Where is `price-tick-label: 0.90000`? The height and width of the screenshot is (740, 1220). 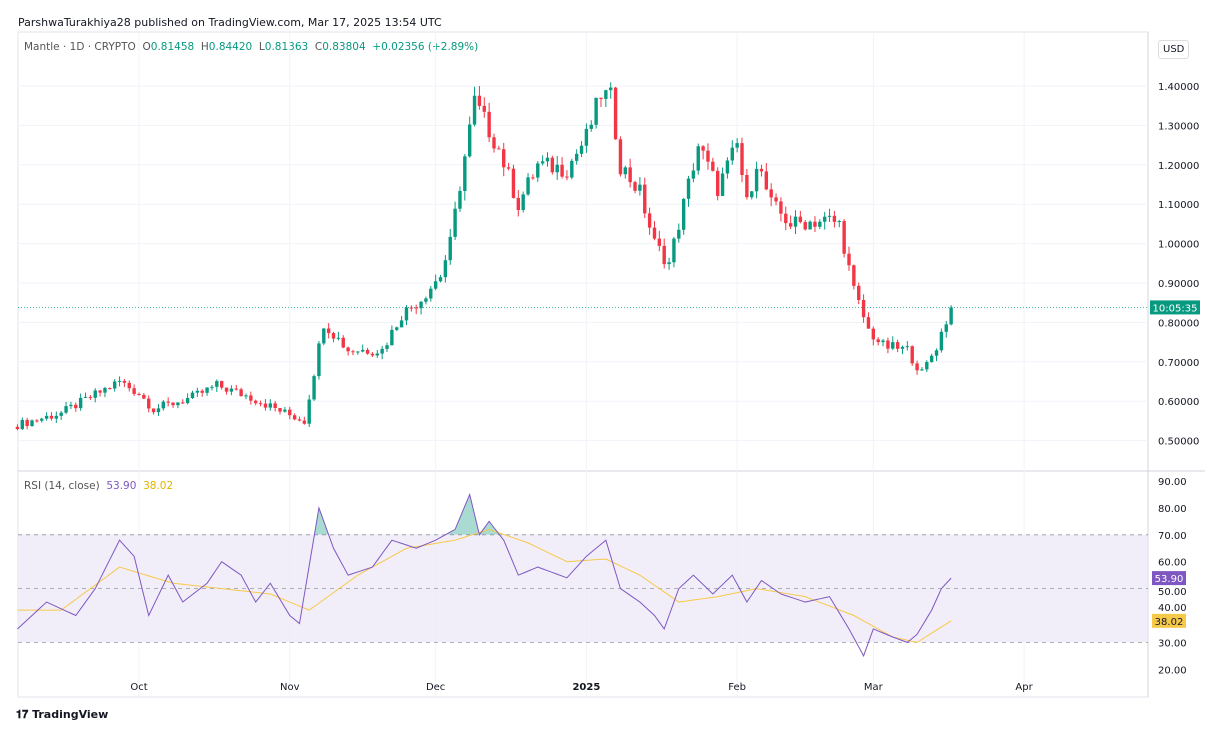
price-tick-label: 0.90000 is located at coordinates (1178, 284).